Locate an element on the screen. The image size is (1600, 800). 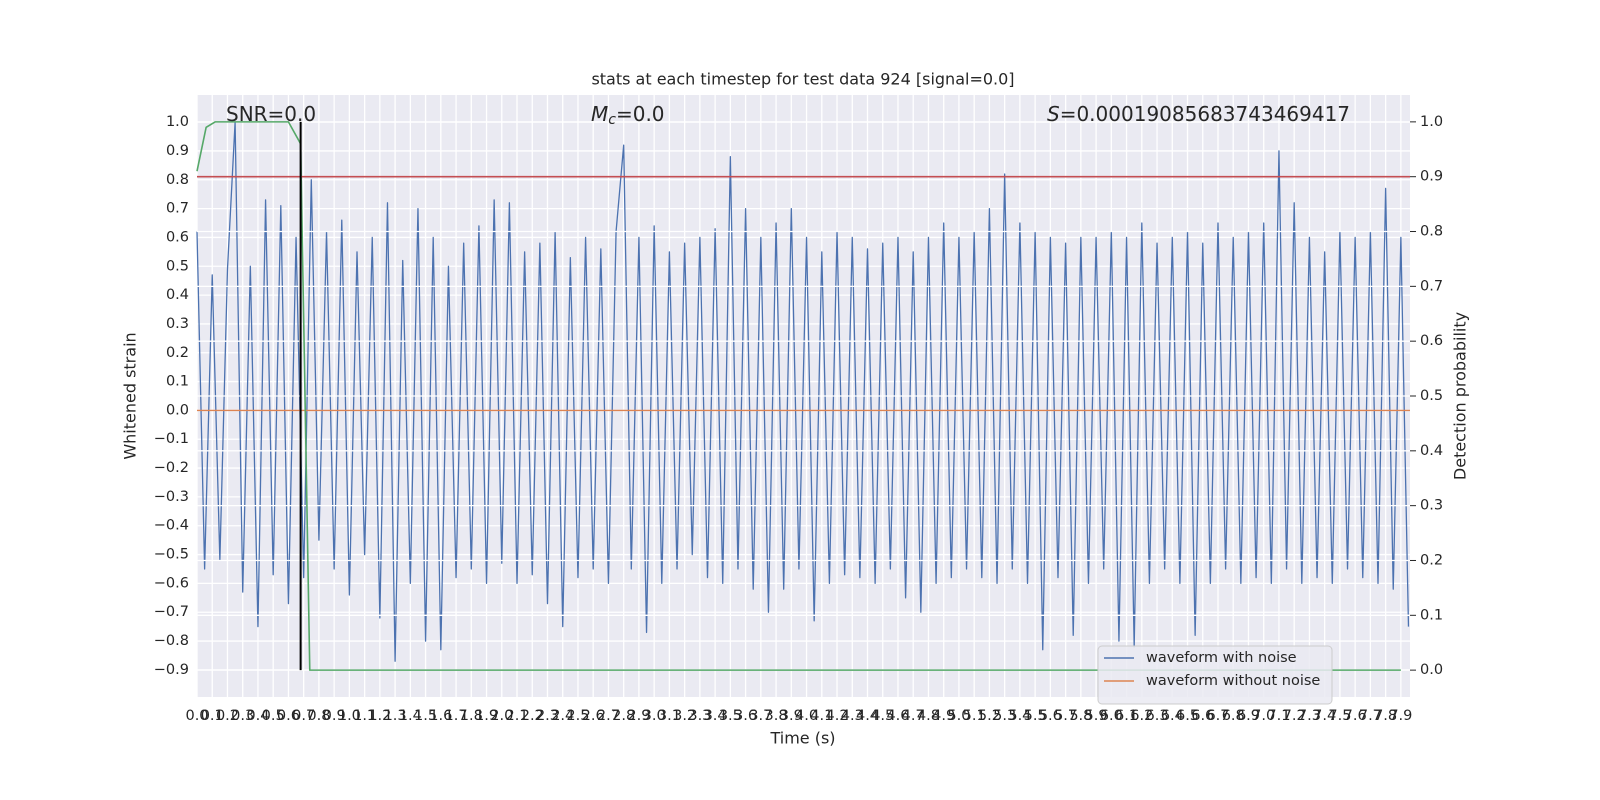
x-tick-label: 3.7 is located at coordinates (760, 716).